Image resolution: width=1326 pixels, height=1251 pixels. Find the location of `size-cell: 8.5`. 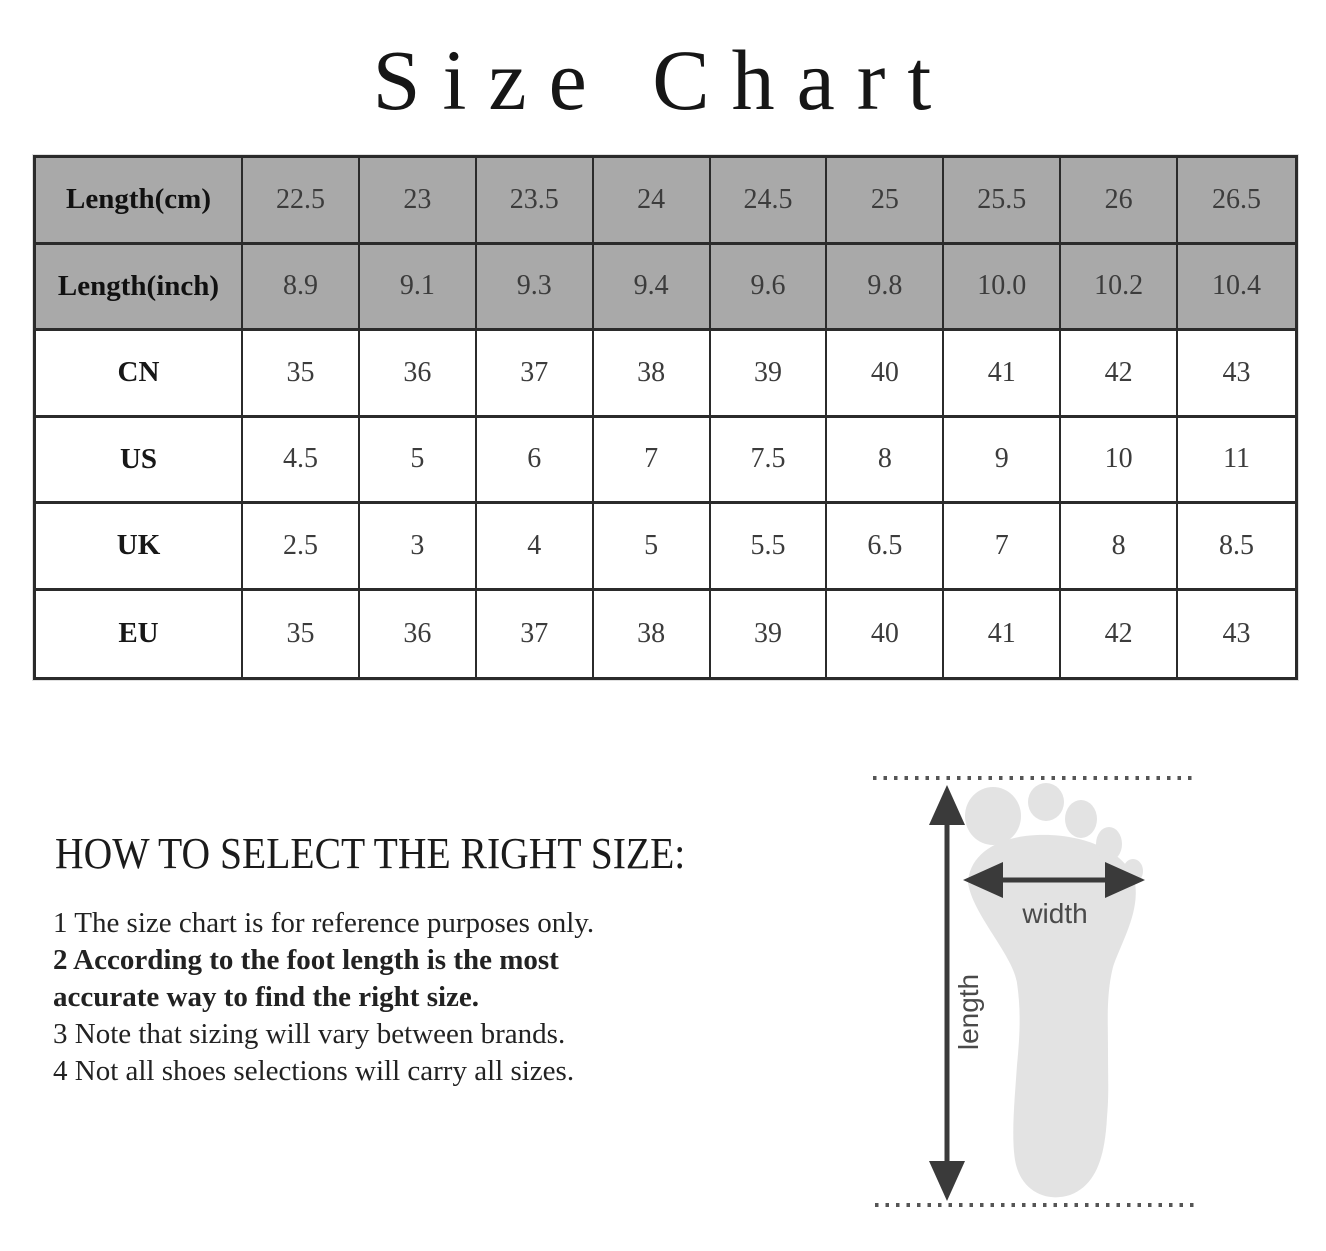

size-cell: 8.5 is located at coordinates (1236, 547).